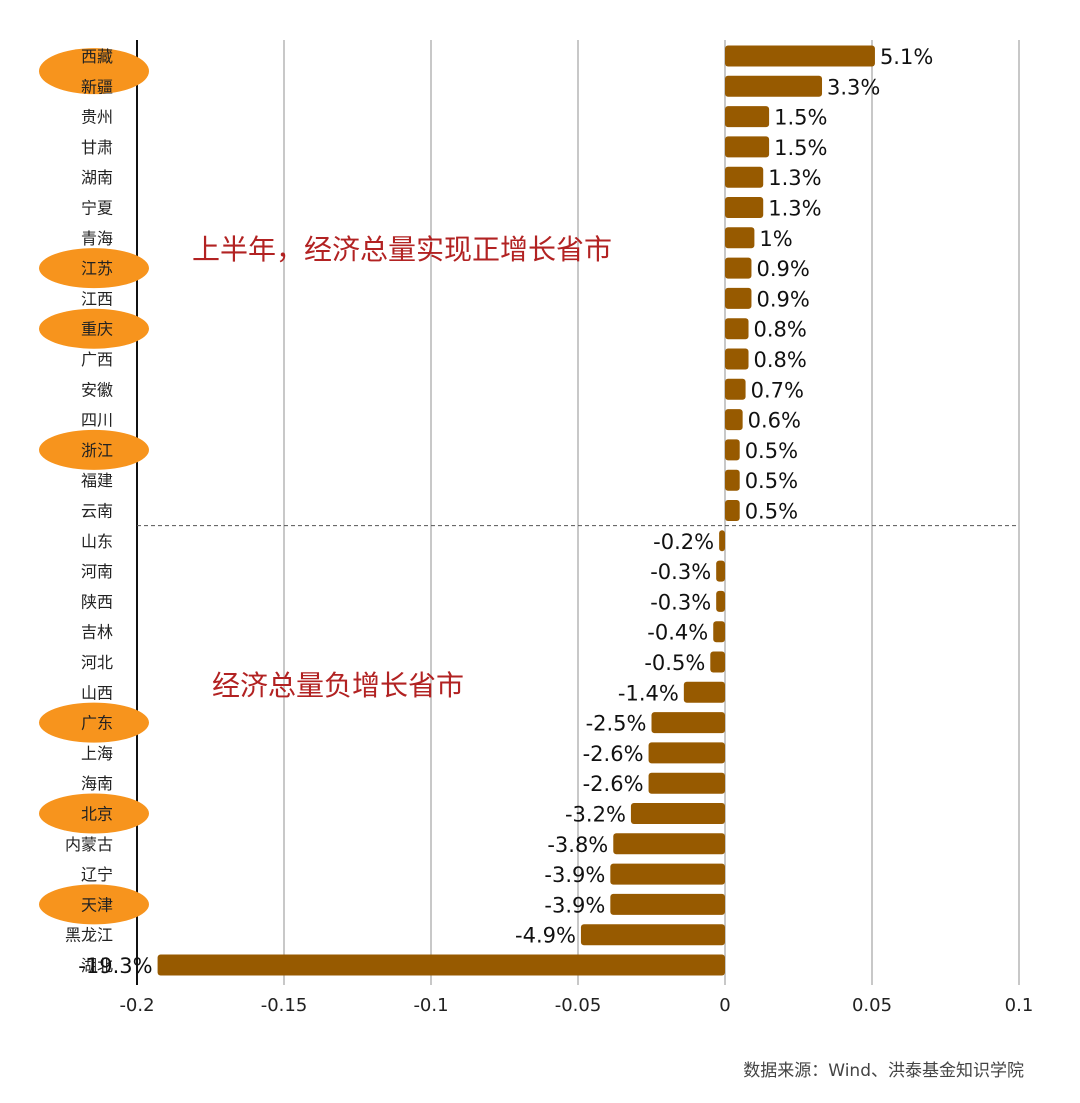 Image resolution: width=1080 pixels, height=1103 pixels. What do you see at coordinates (97, 753) in the screenshot?
I see `category-label: 上海` at bounding box center [97, 753].